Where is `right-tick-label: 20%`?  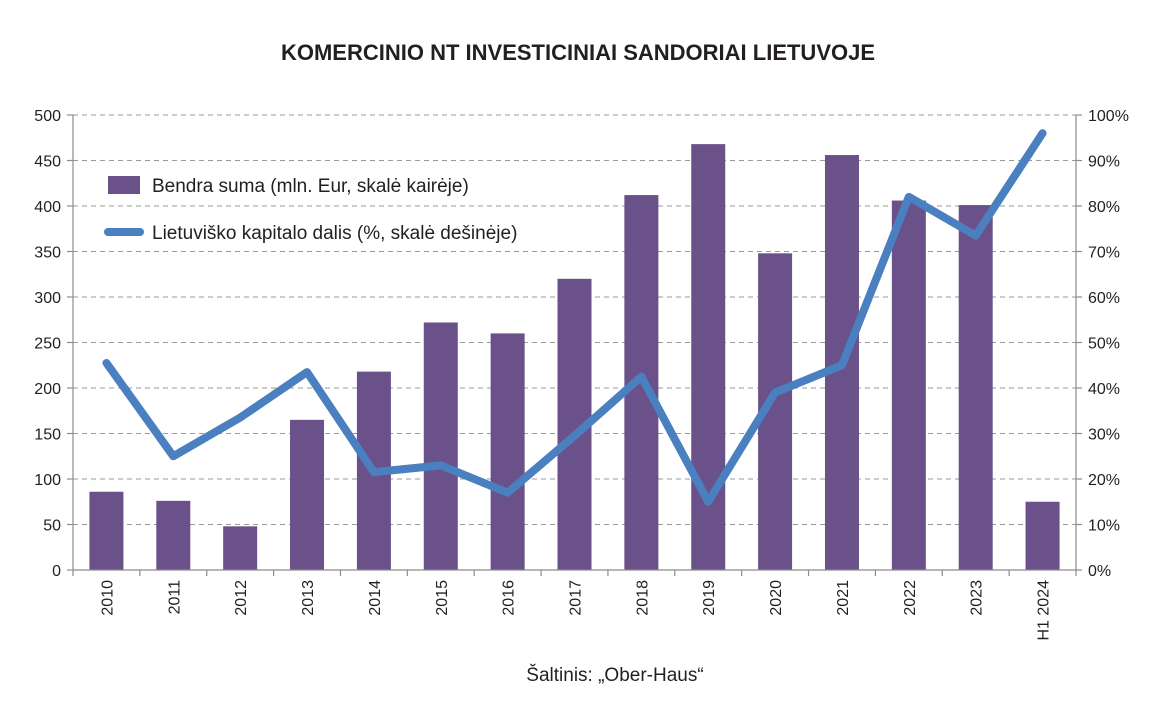 right-tick-label: 20% is located at coordinates (1104, 480).